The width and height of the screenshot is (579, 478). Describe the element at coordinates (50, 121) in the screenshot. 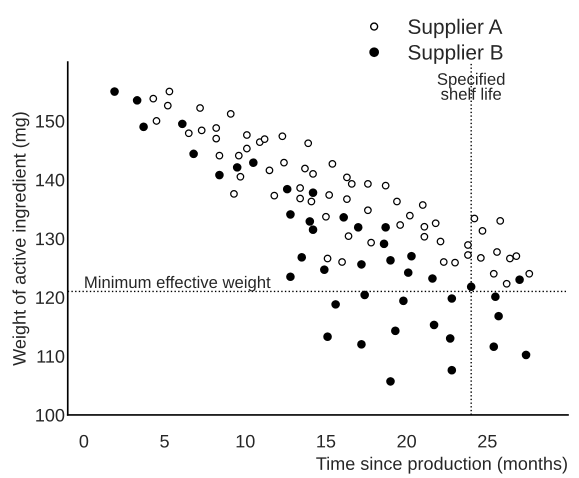

I see `y-tick-label: 150` at that location.